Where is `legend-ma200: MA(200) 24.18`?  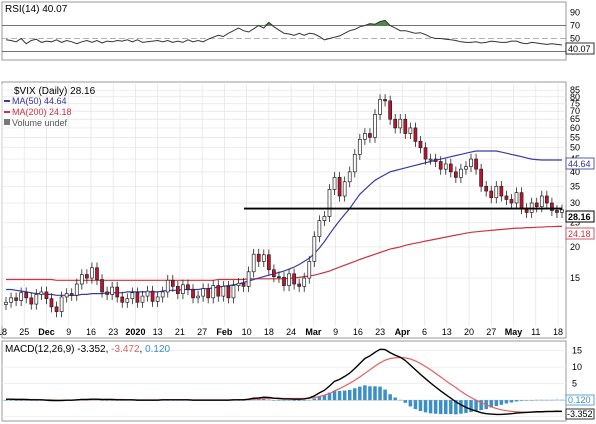
legend-ma200: MA(200) 24.18 is located at coordinates (42, 112).